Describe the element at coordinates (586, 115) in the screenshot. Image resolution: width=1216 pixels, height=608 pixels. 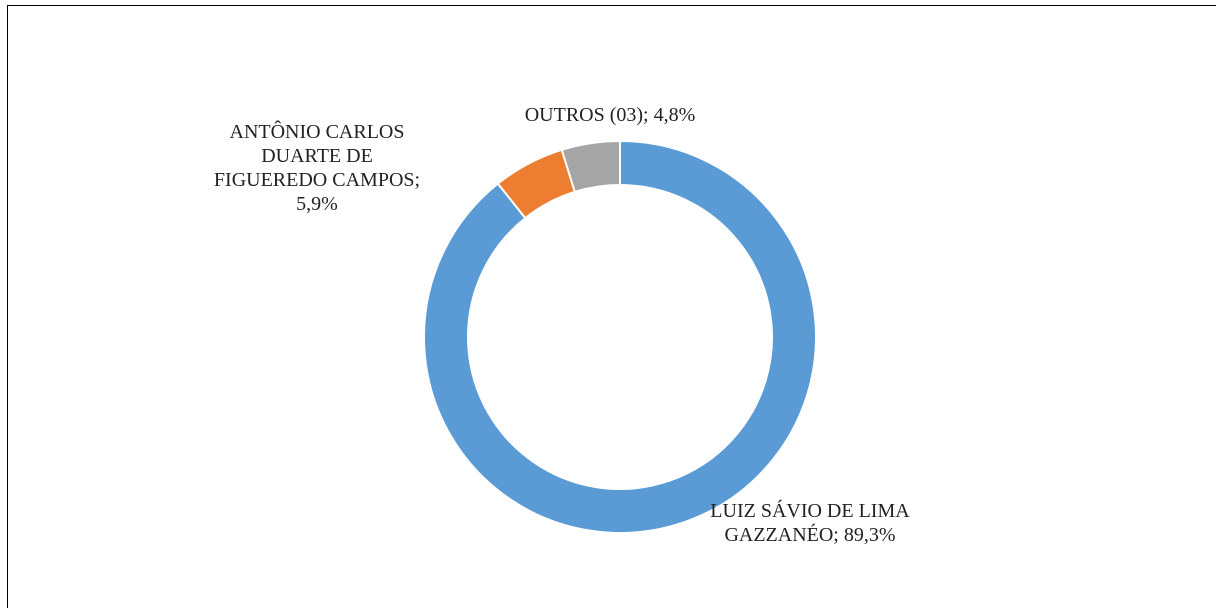
I see `category-label: OUTROS (03);` at that location.